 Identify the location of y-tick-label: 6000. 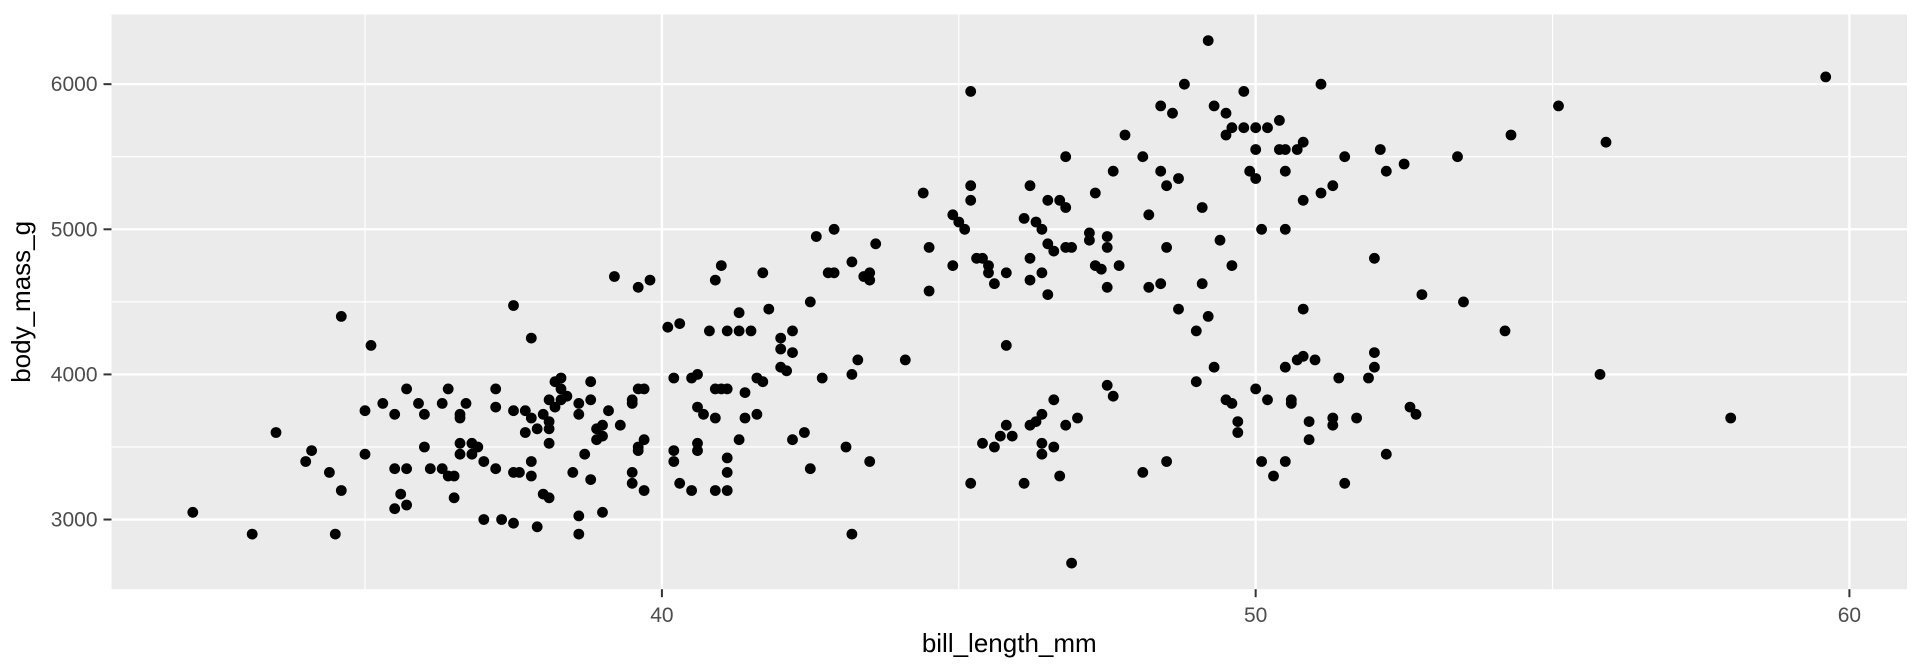
(74, 84).